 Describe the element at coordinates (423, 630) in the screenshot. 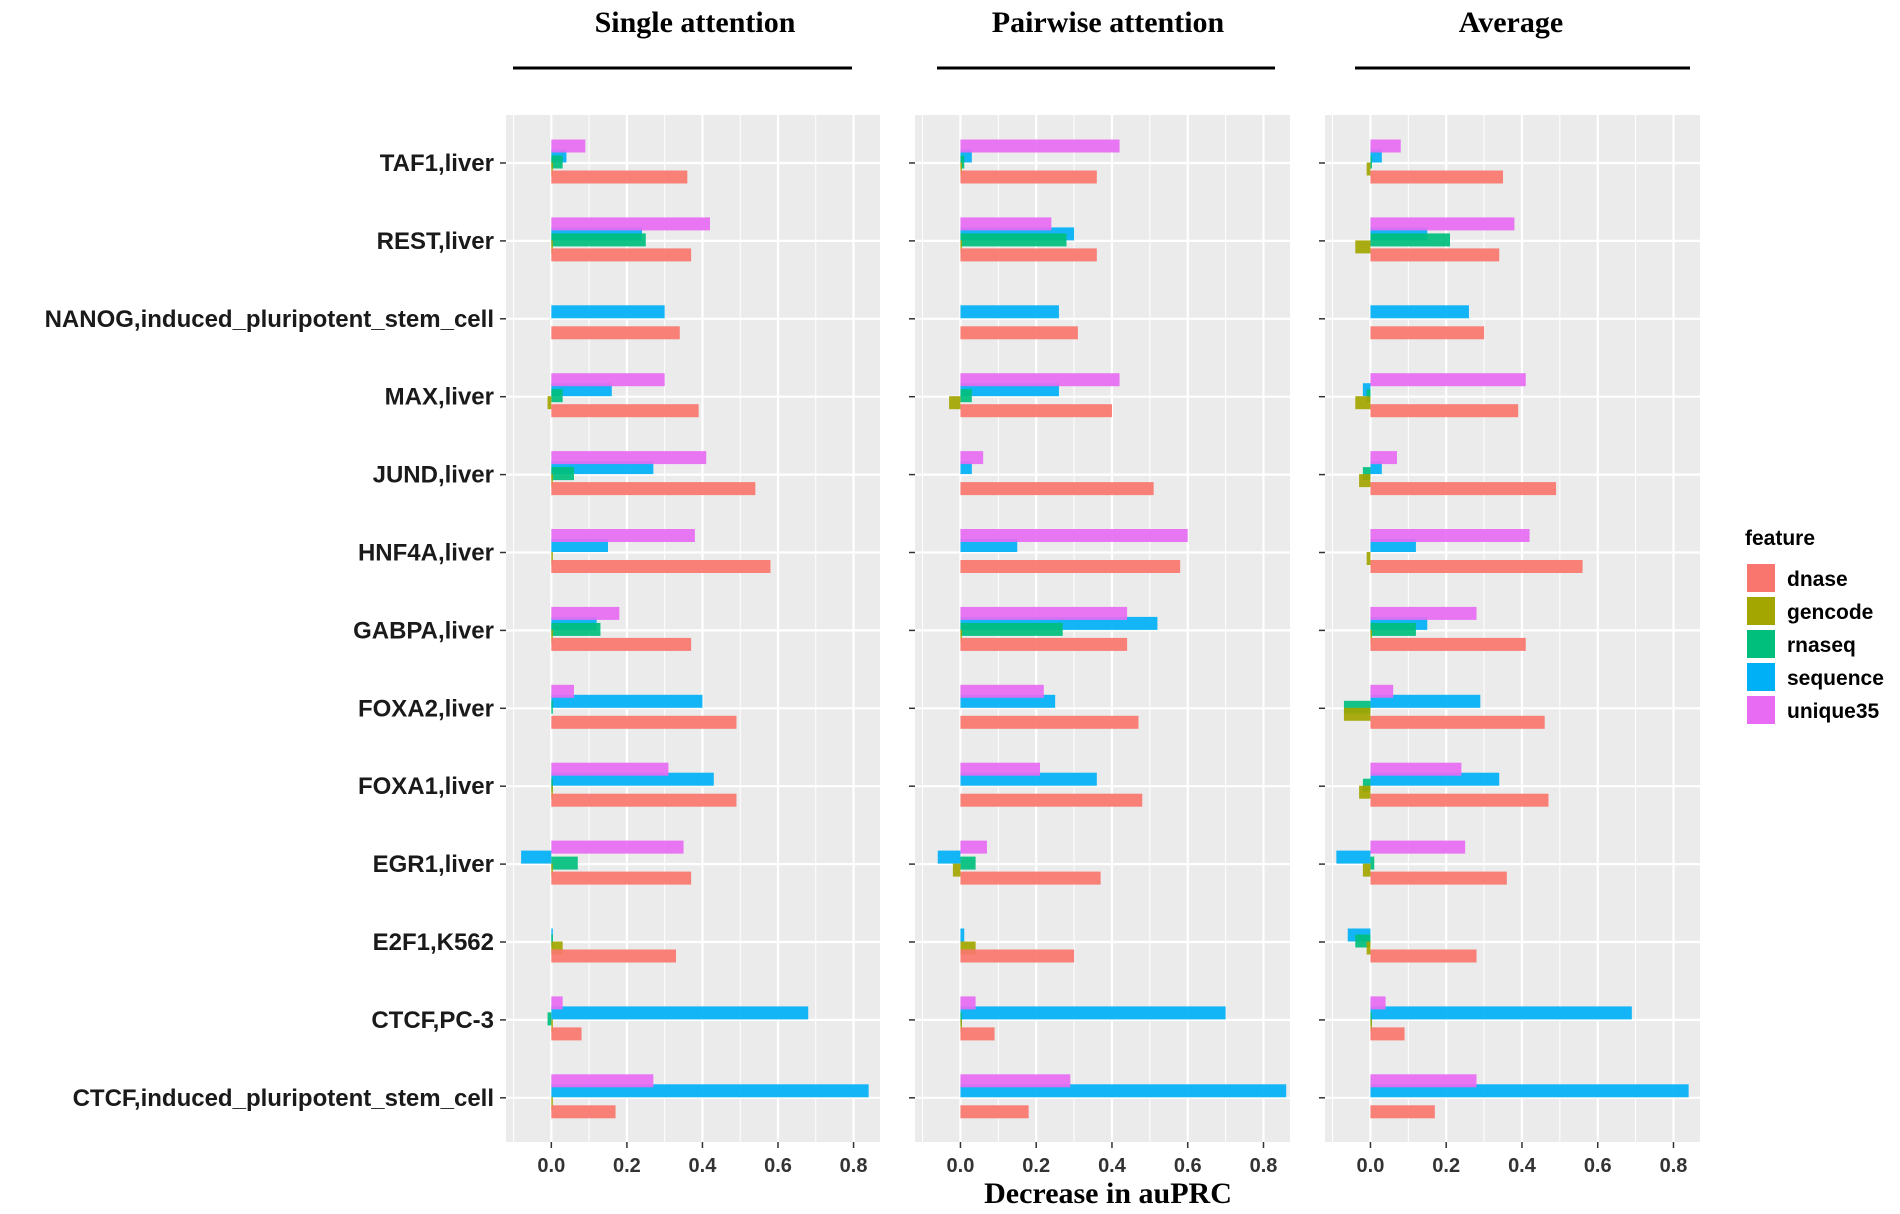

I see `category-label: GABPA,liver` at that location.